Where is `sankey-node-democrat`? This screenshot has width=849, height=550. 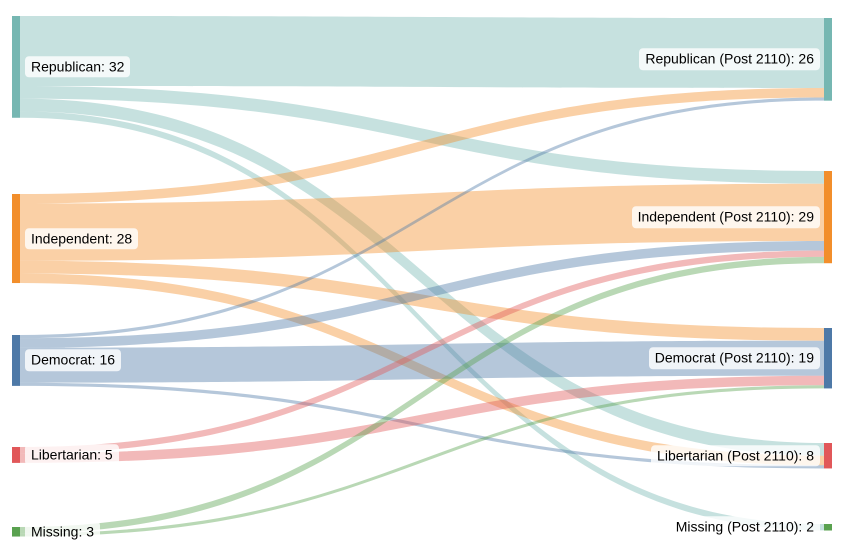 sankey-node-democrat is located at coordinates (16, 360).